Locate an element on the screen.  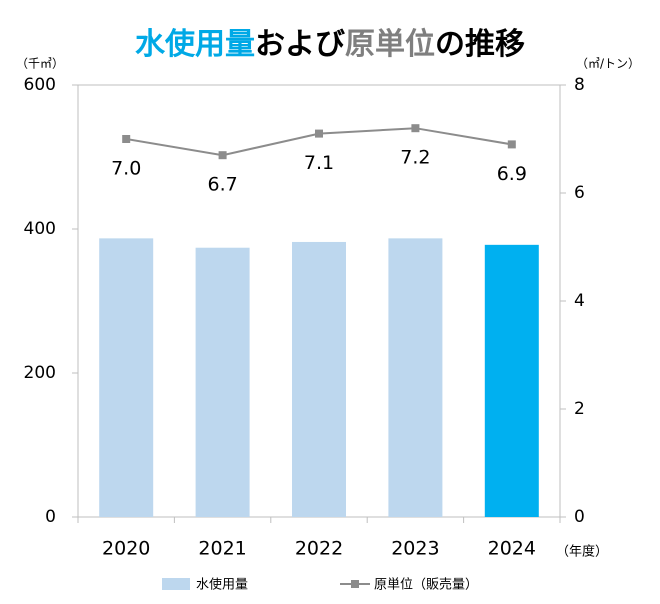
y2-tick-label: 2 is located at coordinates (579, 409).